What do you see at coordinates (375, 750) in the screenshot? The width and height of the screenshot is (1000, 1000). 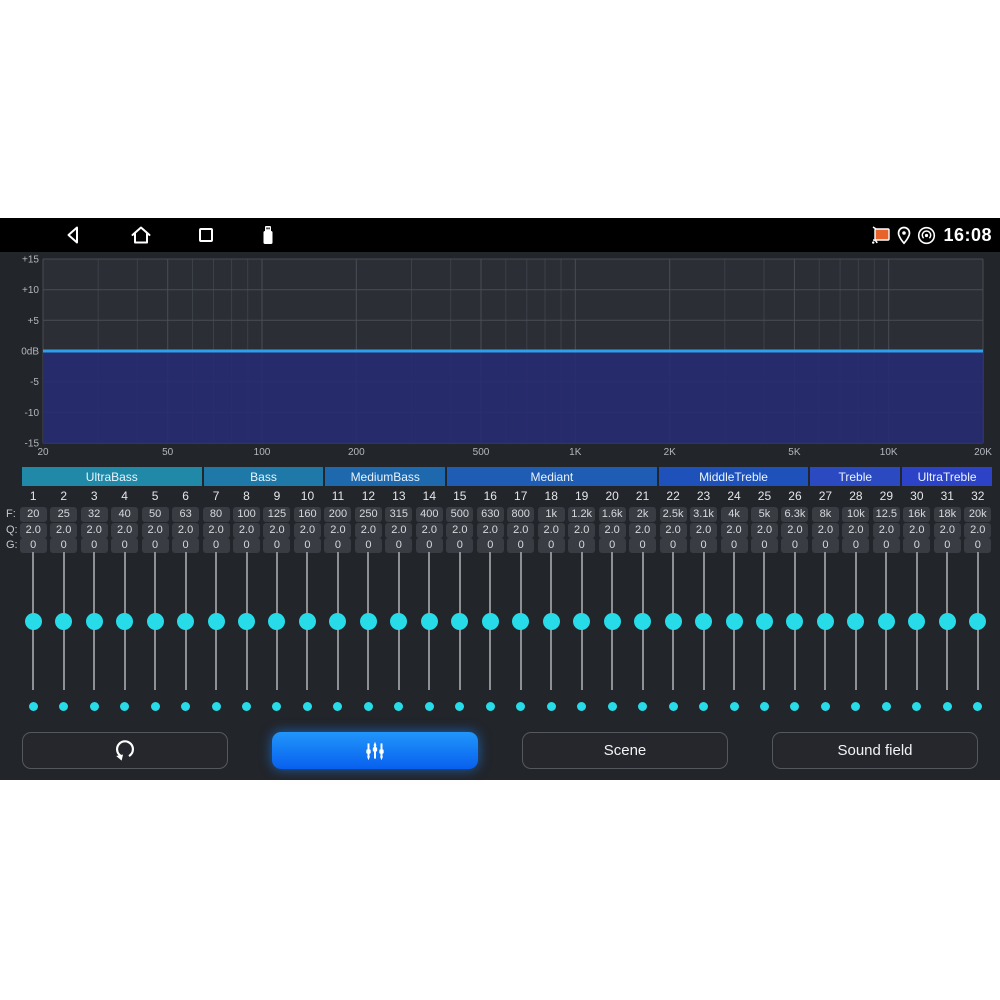 I see `equalizer-tab-button` at bounding box center [375, 750].